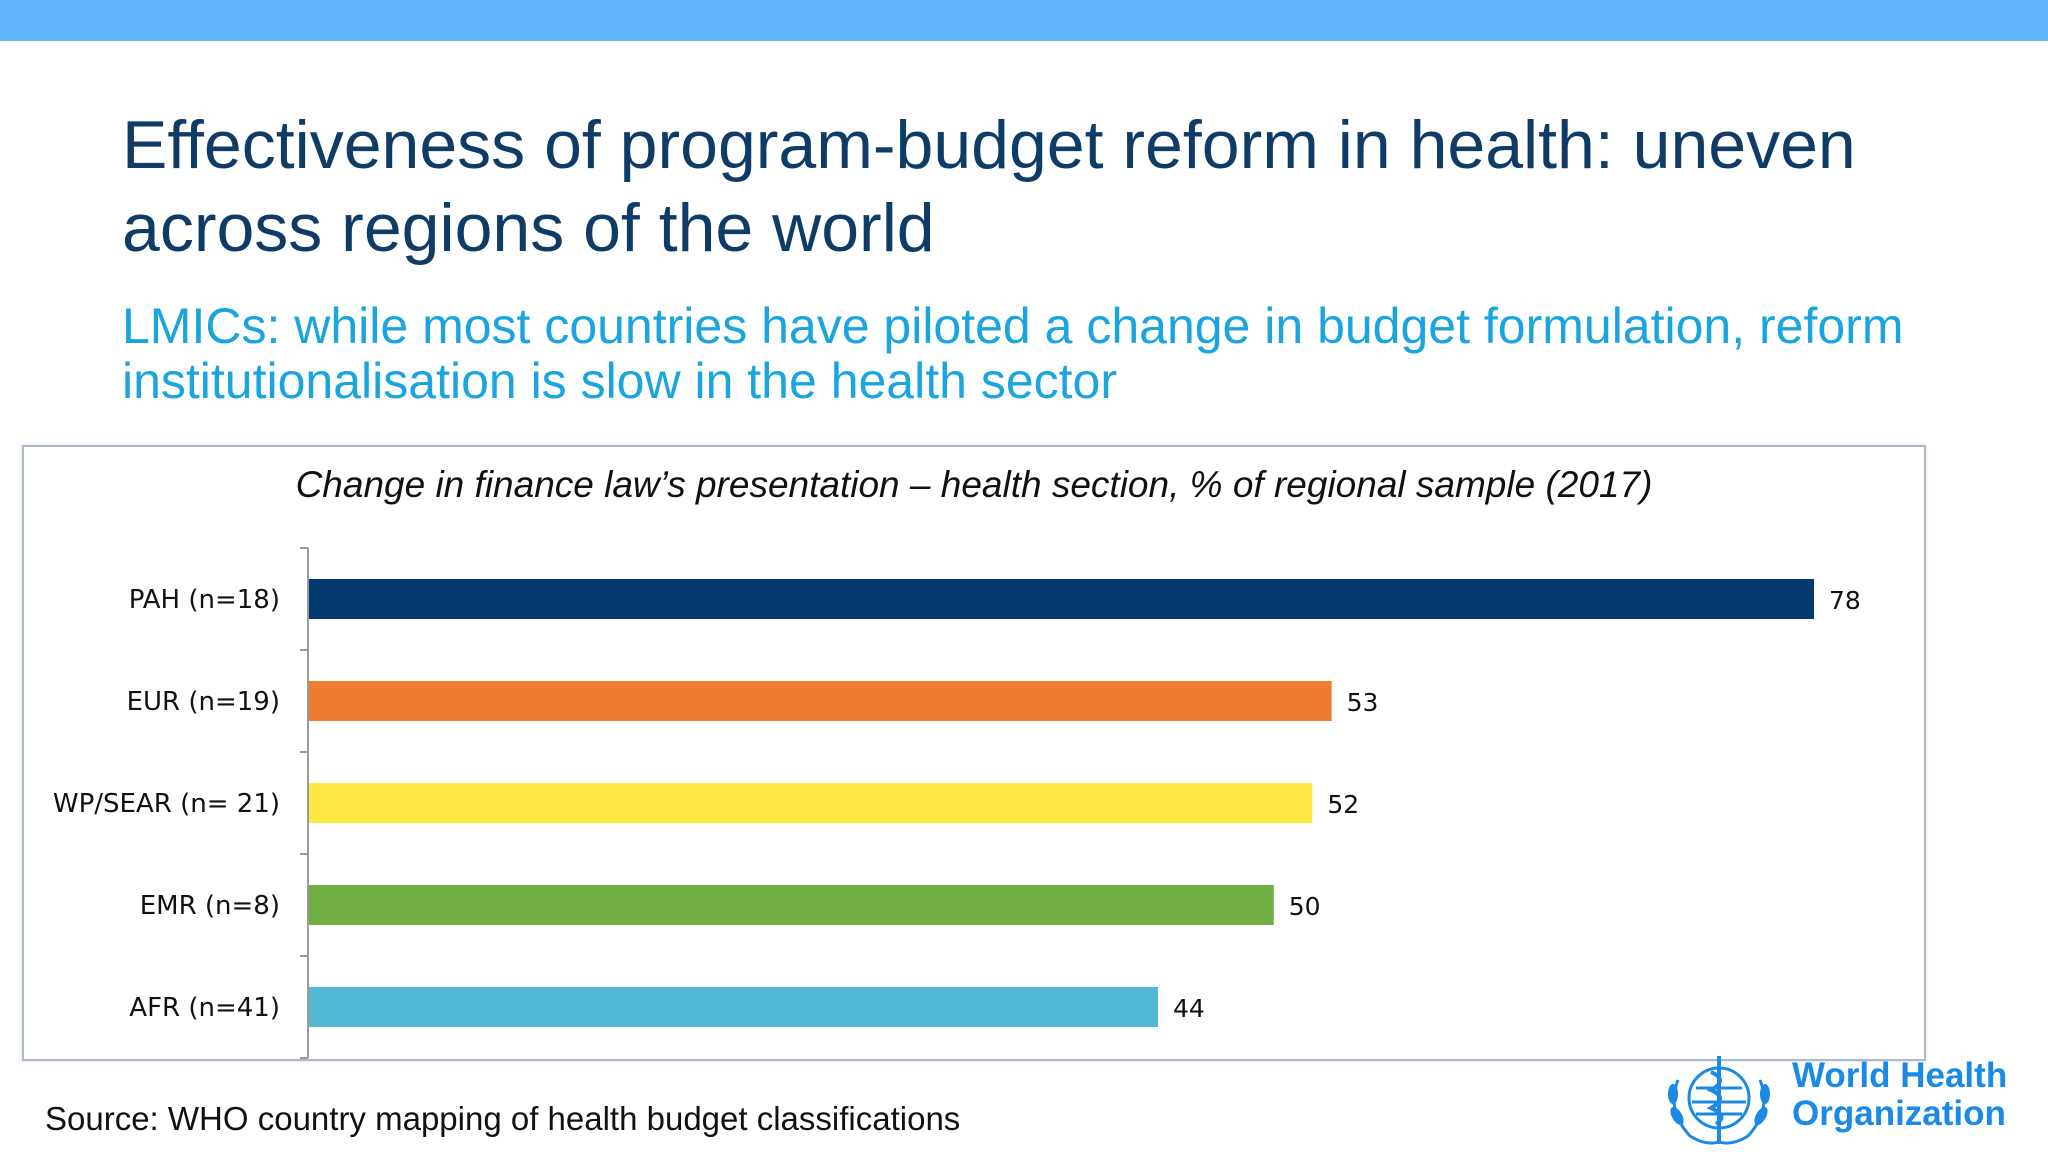  What do you see at coordinates (1899, 1113) in the screenshot?
I see `organization-name-line-2: Organization` at bounding box center [1899, 1113].